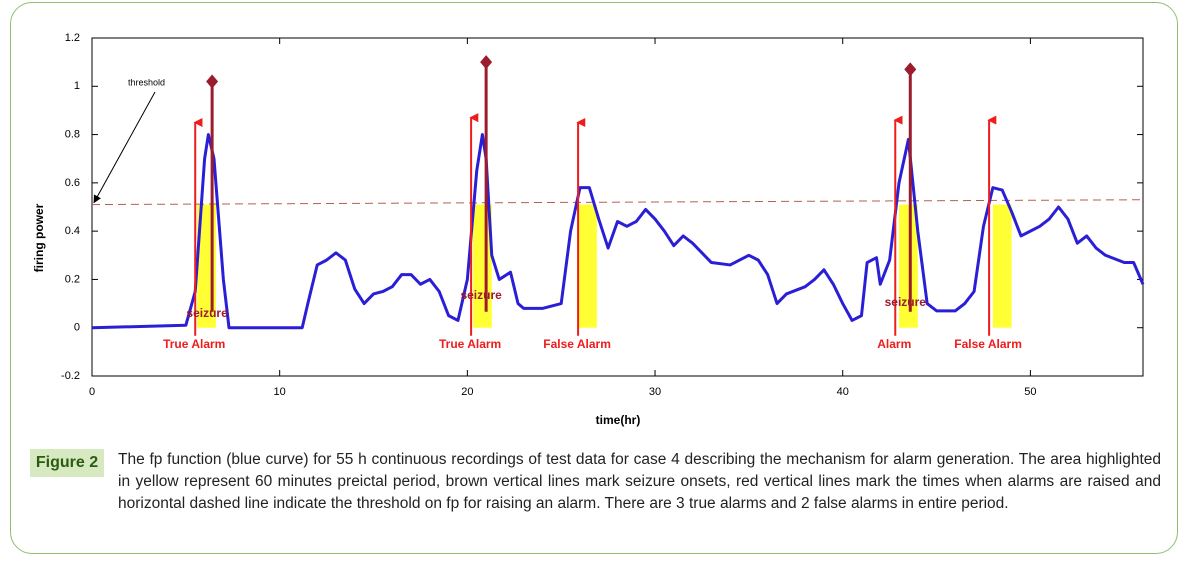 Image resolution: width=1186 pixels, height=562 pixels. Describe the element at coordinates (843, 392) in the screenshot. I see `x-tick-label: 40` at that location.